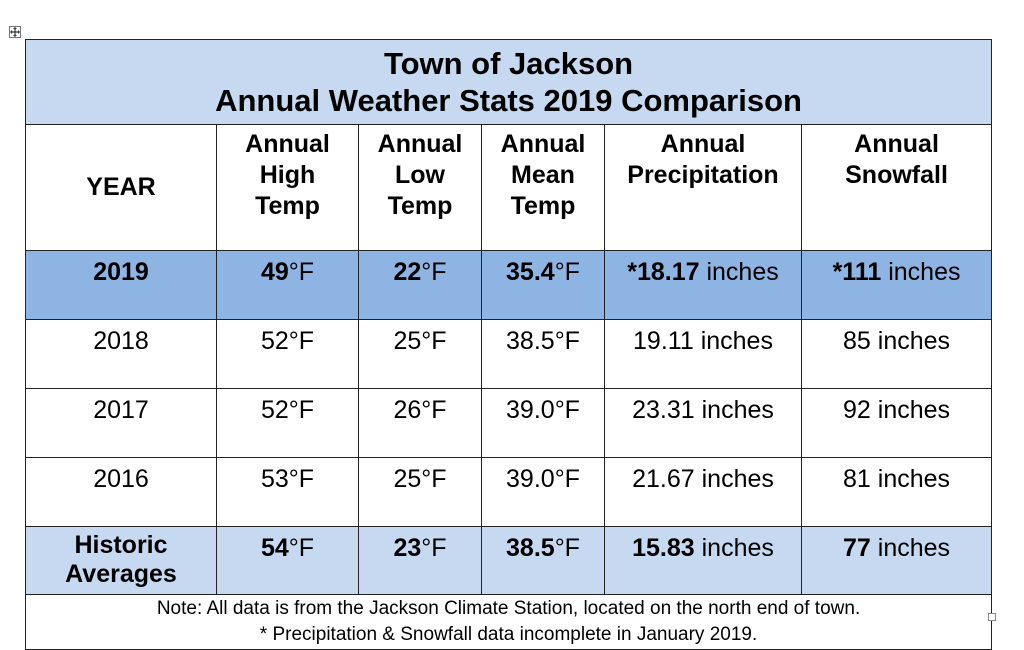 Image resolution: width=1024 pixels, height=650 pixels. I want to click on header-line: Mean, so click(543, 175).